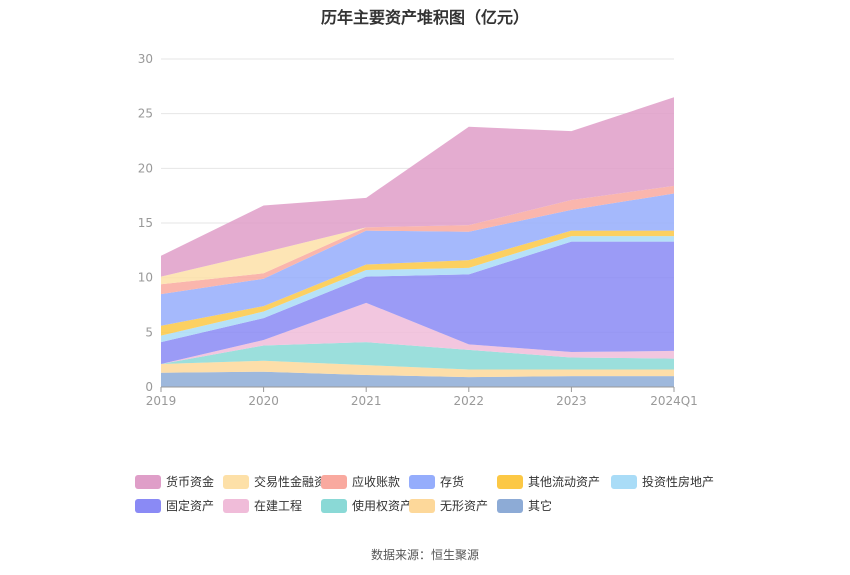 The height and width of the screenshot is (575, 850). I want to click on legend-label: 在建工程, so click(278, 505).